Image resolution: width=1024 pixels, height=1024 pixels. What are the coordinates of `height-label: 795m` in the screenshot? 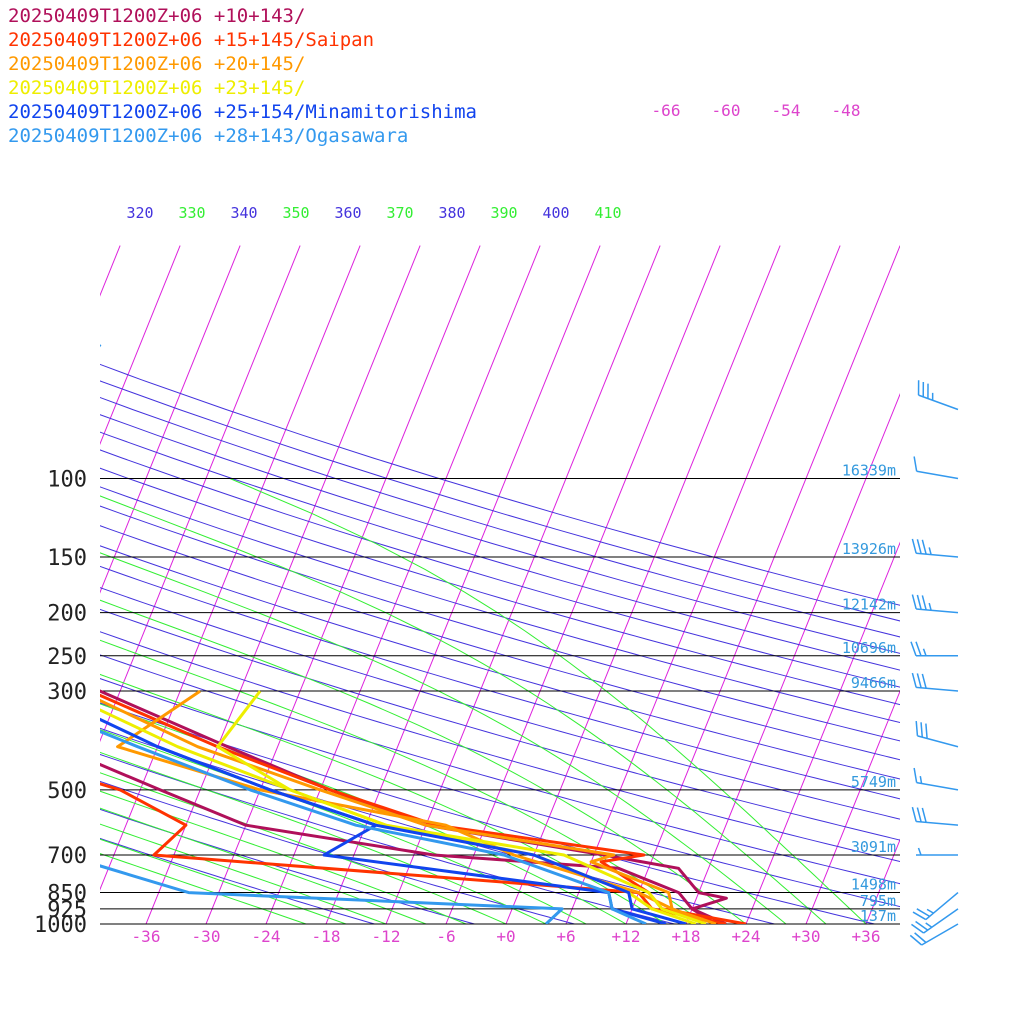 It's located at (878, 901).